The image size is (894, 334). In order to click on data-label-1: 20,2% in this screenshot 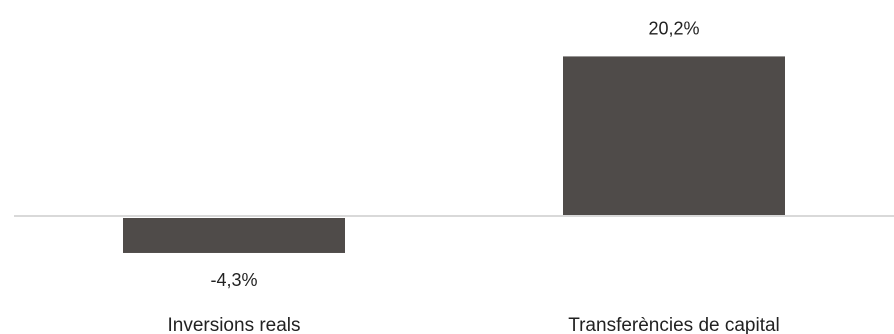, I will do `click(673, 28)`.